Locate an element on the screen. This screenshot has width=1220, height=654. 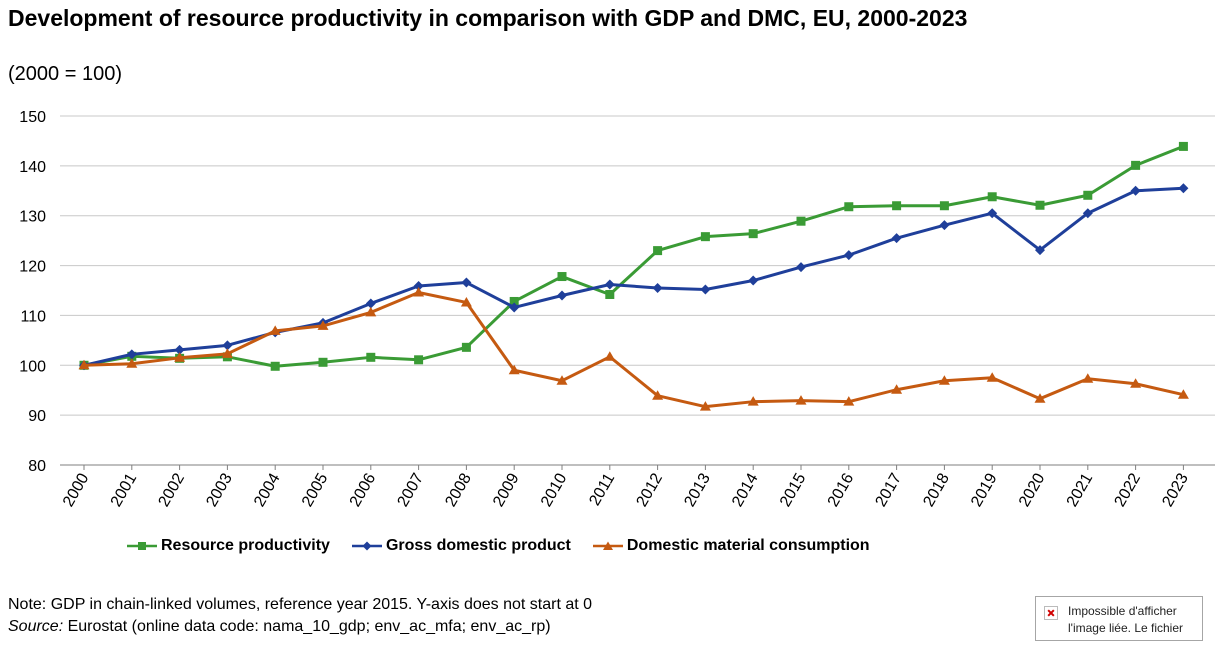
x-tick-label: 2020 is located at coordinates (1032, 489).